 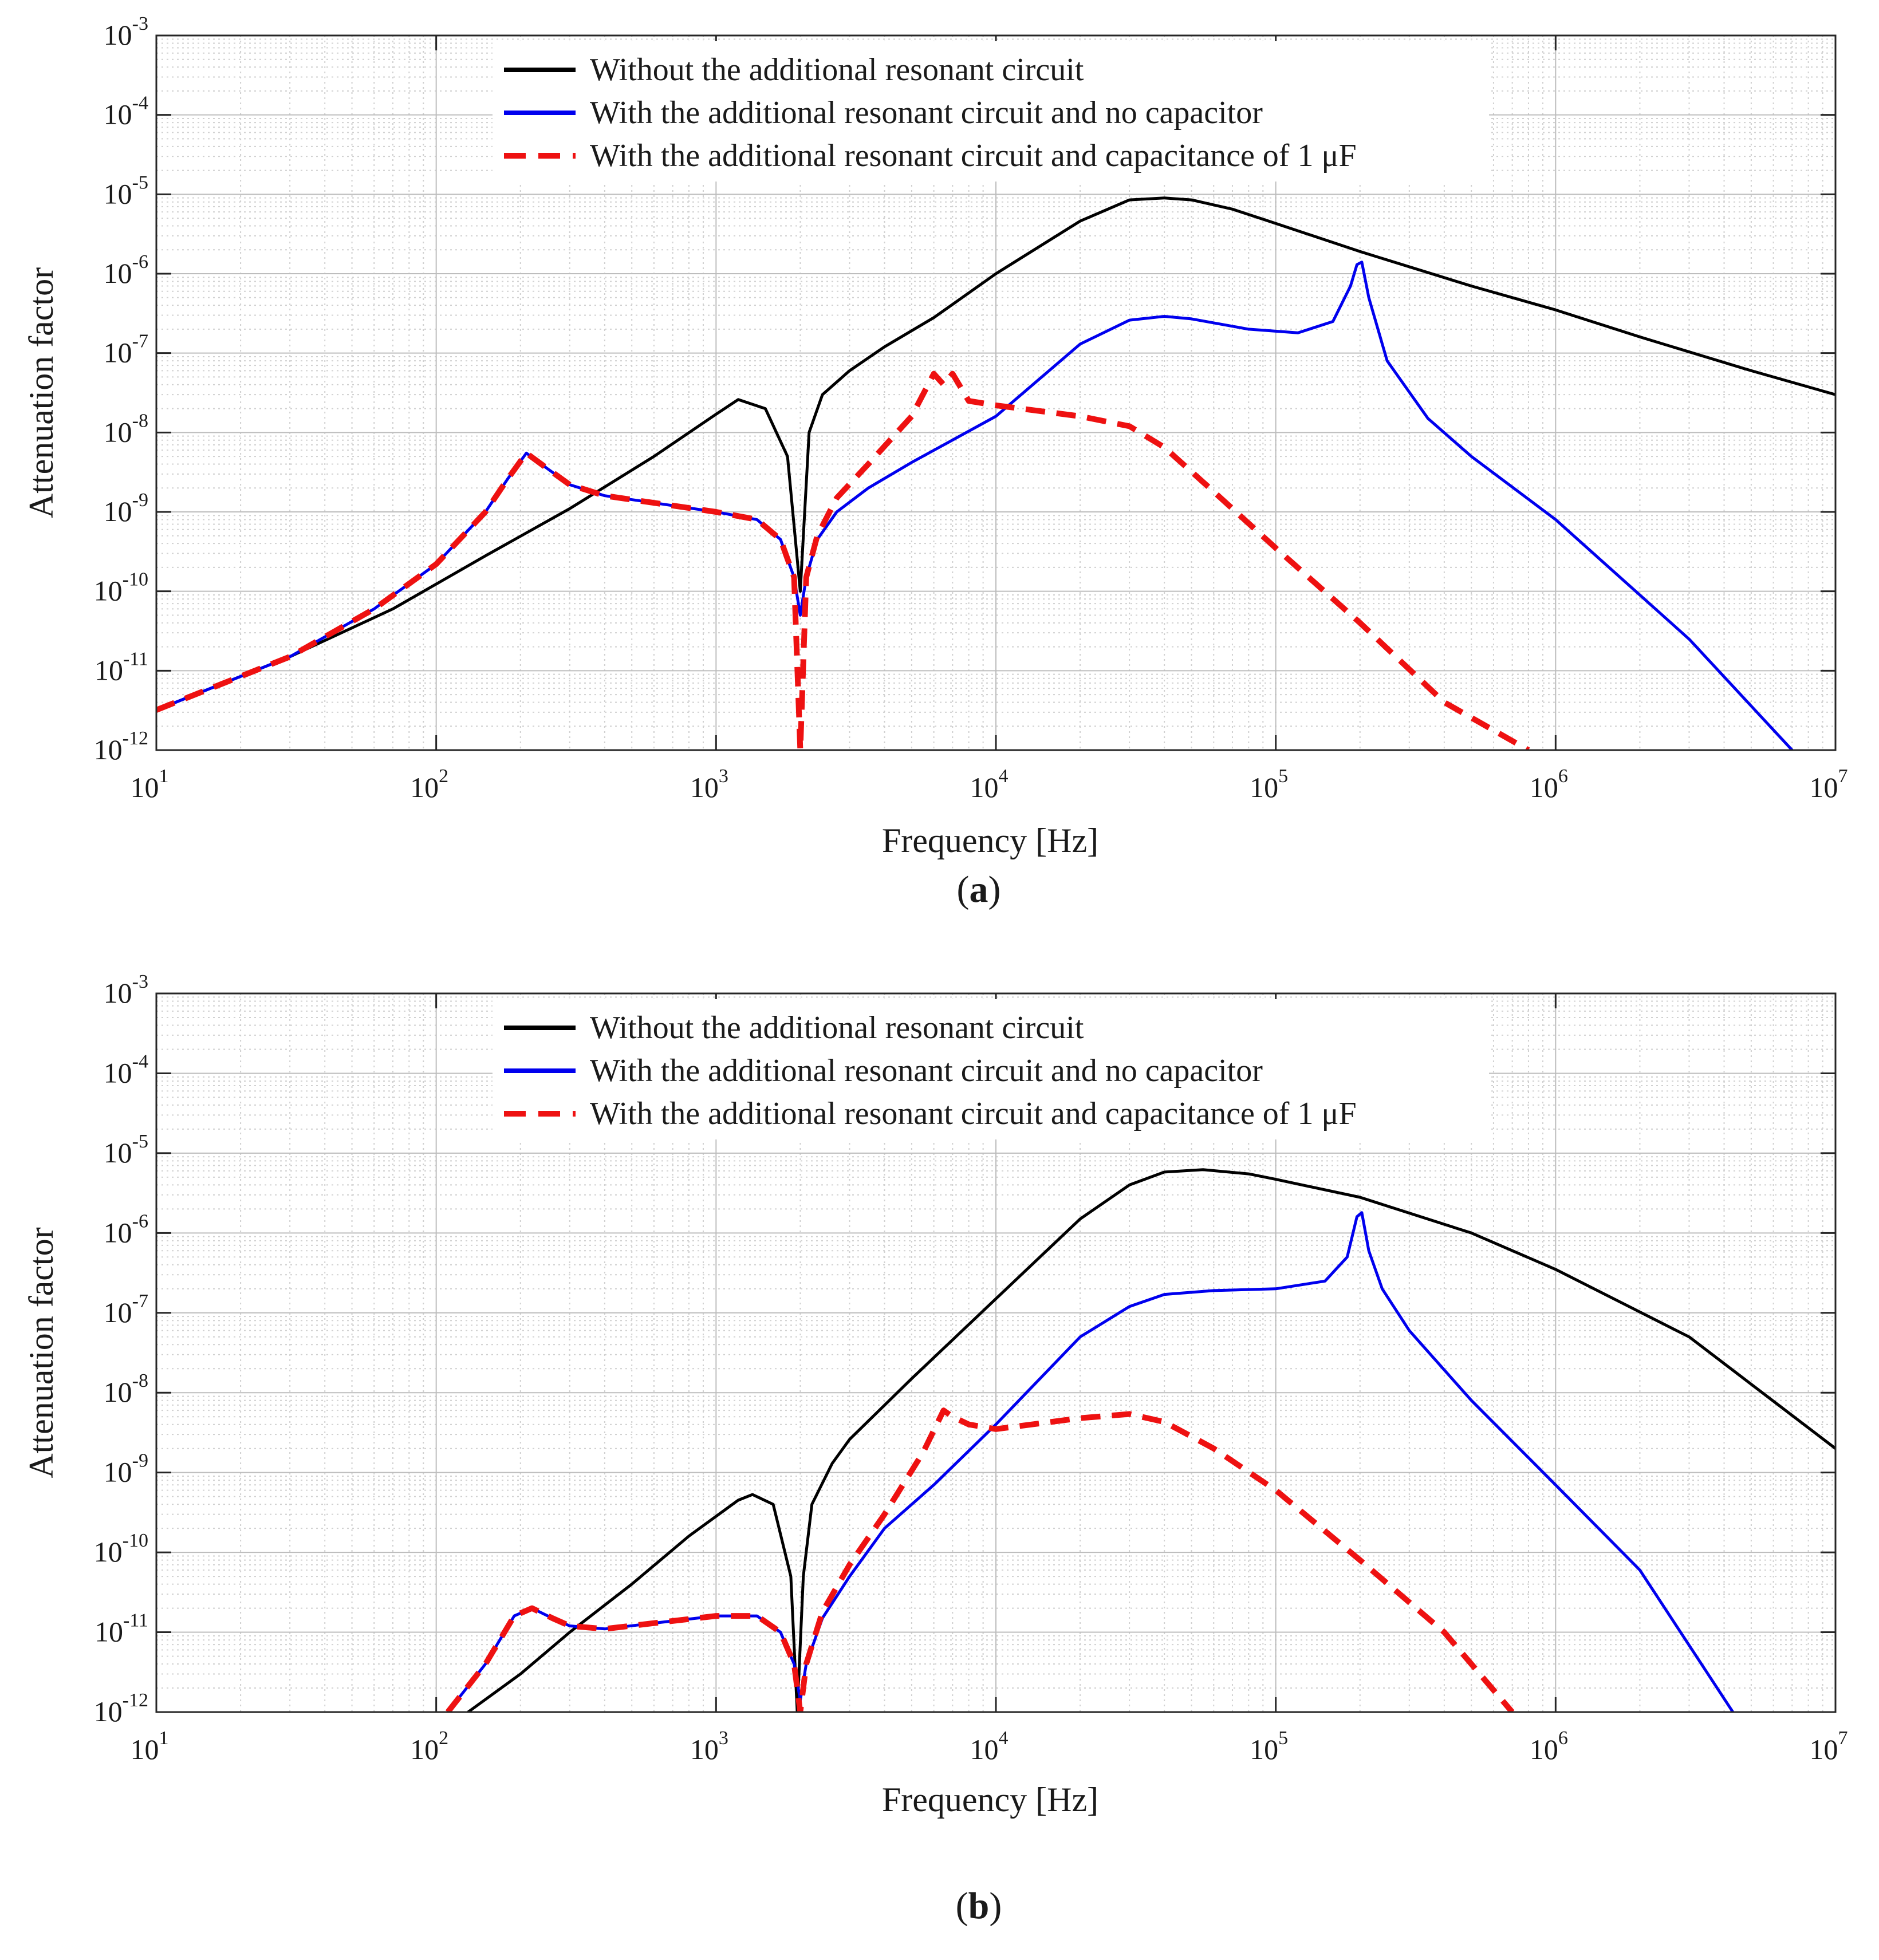 What do you see at coordinates (979, 1906) in the screenshot?
I see `panel-caption: (b)` at bounding box center [979, 1906].